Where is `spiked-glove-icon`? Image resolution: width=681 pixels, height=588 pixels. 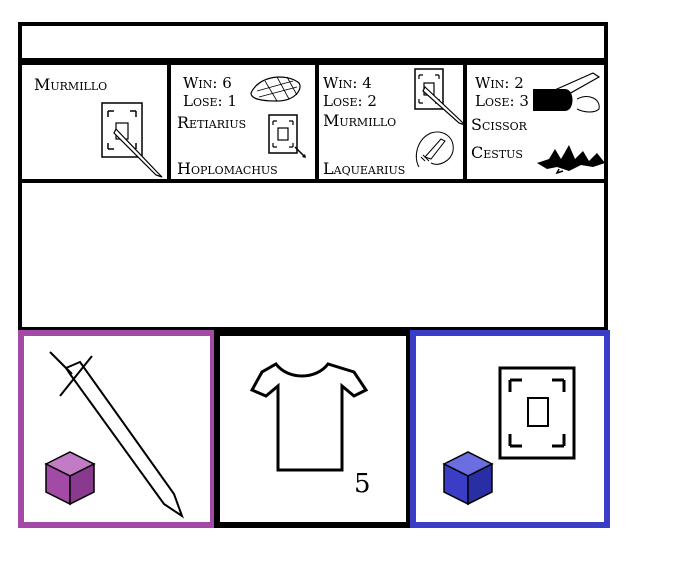
spiked-glove-icon is located at coordinates (571, 160).